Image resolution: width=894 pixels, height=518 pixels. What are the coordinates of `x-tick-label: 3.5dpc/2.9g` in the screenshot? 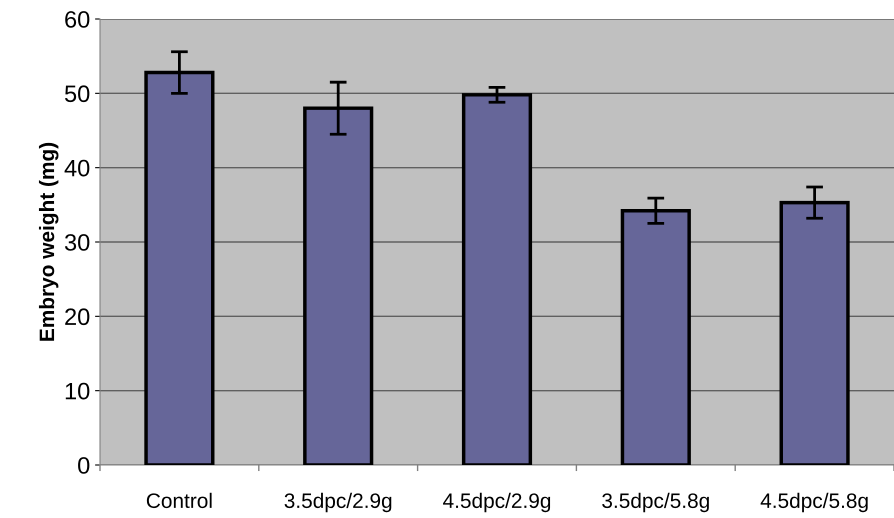 It's located at (338, 502).